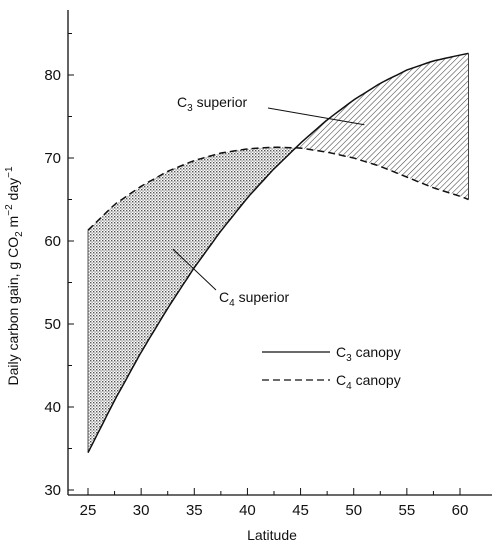  I want to click on y-tick-label-70: 70, so click(52, 158).